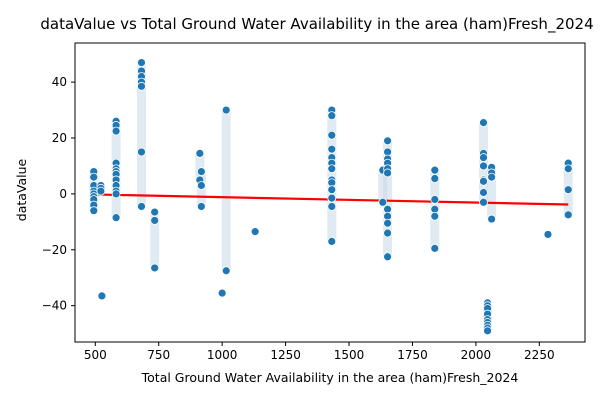 Image resolution: width=600 pixels, height=404 pixels. I want to click on y-axis-label: dataValue, so click(21, 189).